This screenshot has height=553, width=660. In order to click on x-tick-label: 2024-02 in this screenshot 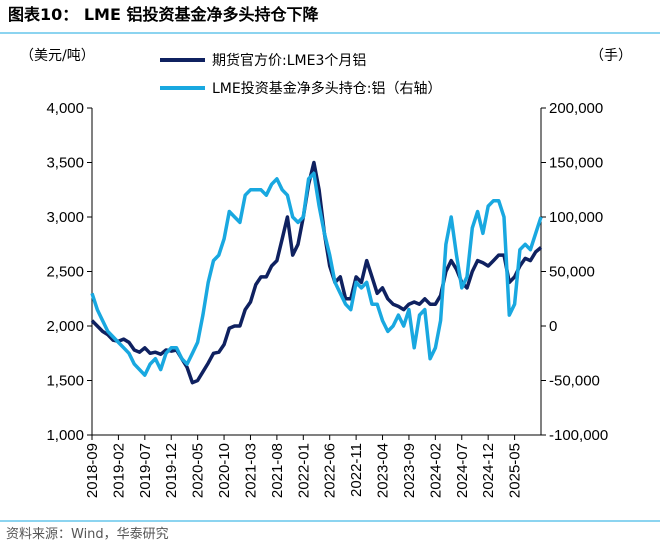, I will do `click(435, 470)`.